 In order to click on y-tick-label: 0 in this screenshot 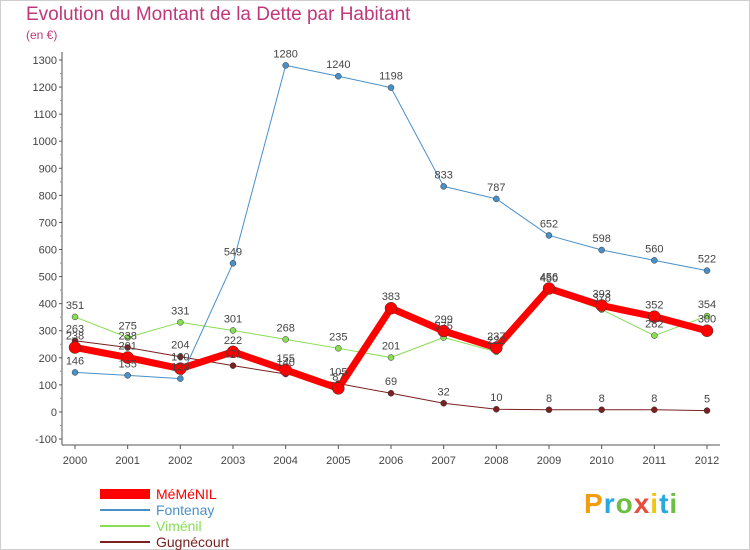, I will do `click(54, 413)`.